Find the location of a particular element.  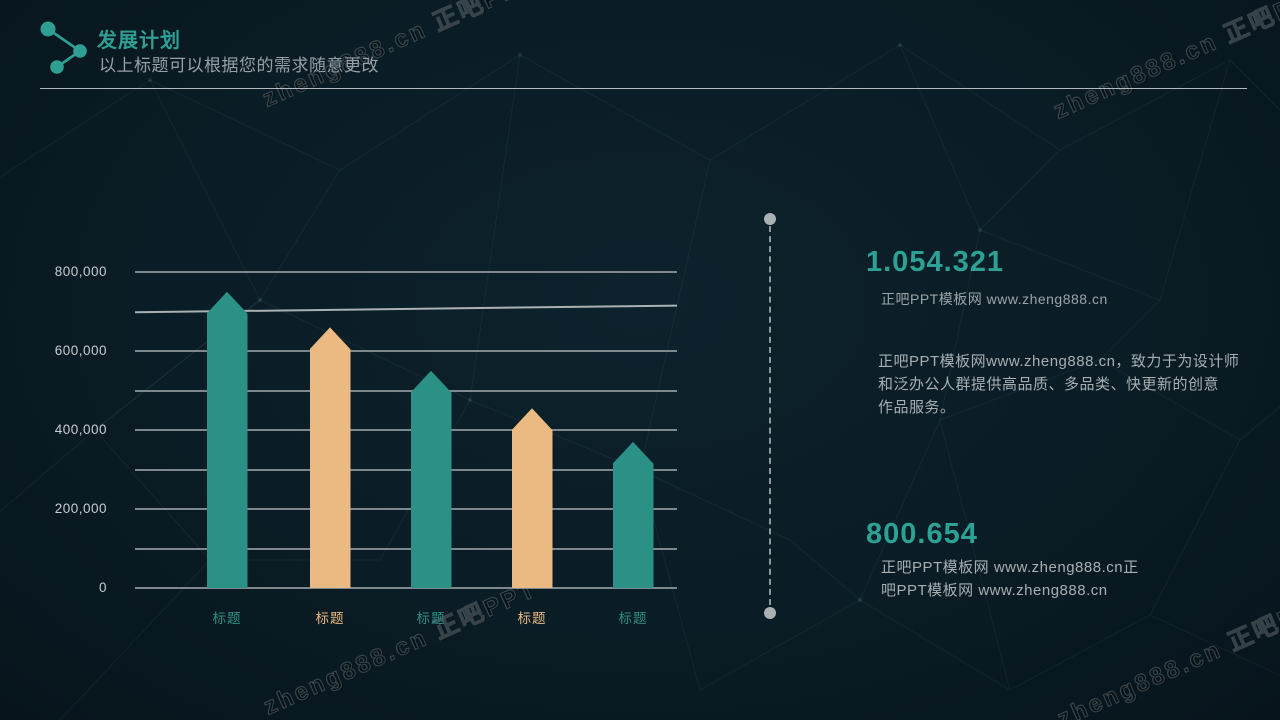

stat-description-line: 正吧PPT模板网www.zheng888.cn，致力于为设计师 is located at coordinates (1059, 361).